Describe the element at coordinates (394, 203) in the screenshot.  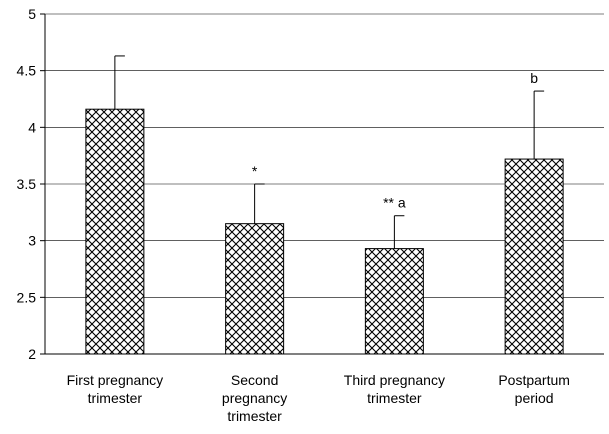
I see `significance-annotation: ** a` at that location.